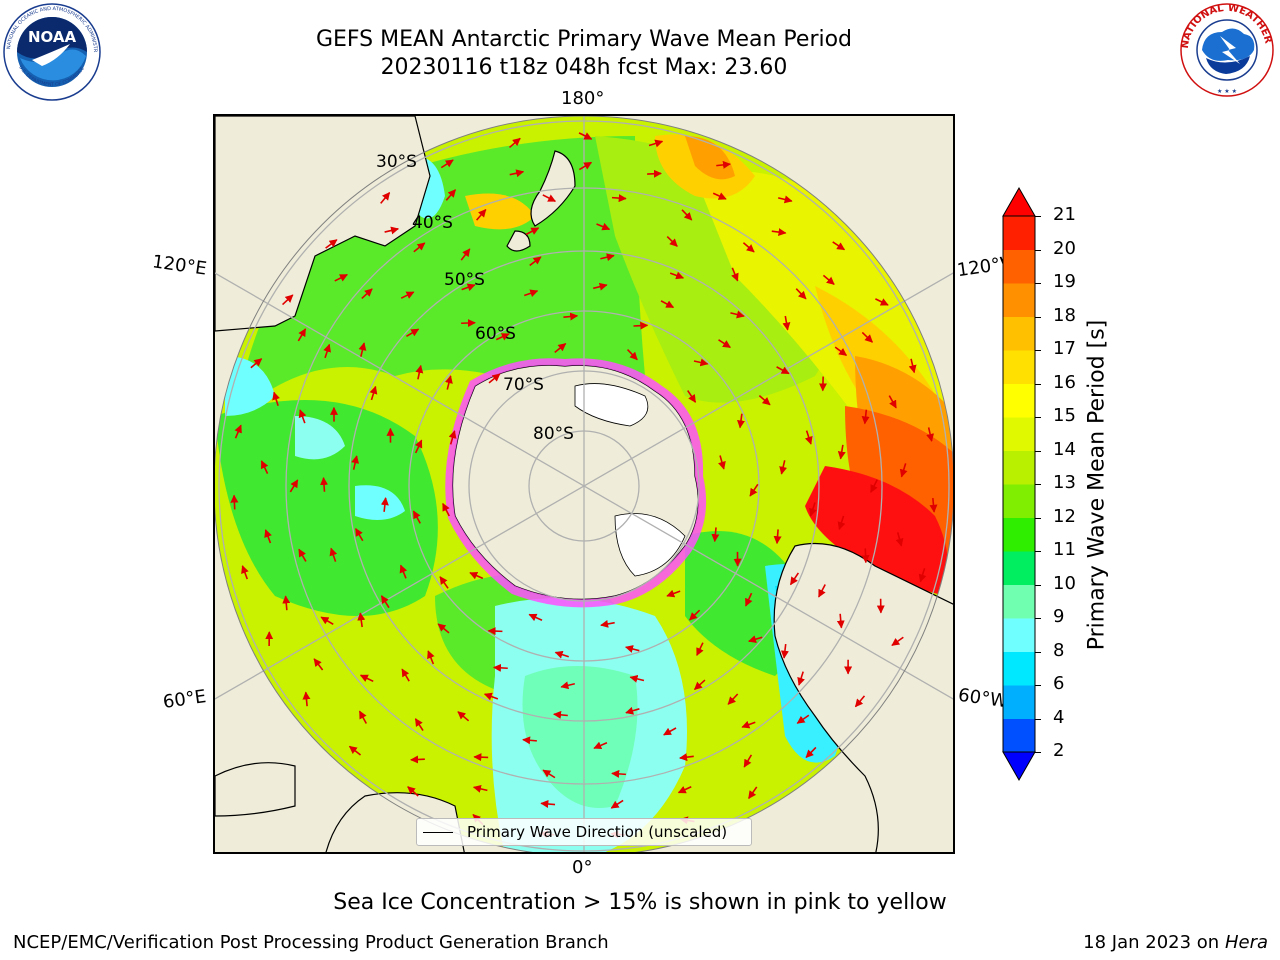 Image resolution: width=1280 pixels, height=960 pixels. What do you see at coordinates (1059, 717) in the screenshot?
I see `colorbar-tick-label: 4` at bounding box center [1059, 717].